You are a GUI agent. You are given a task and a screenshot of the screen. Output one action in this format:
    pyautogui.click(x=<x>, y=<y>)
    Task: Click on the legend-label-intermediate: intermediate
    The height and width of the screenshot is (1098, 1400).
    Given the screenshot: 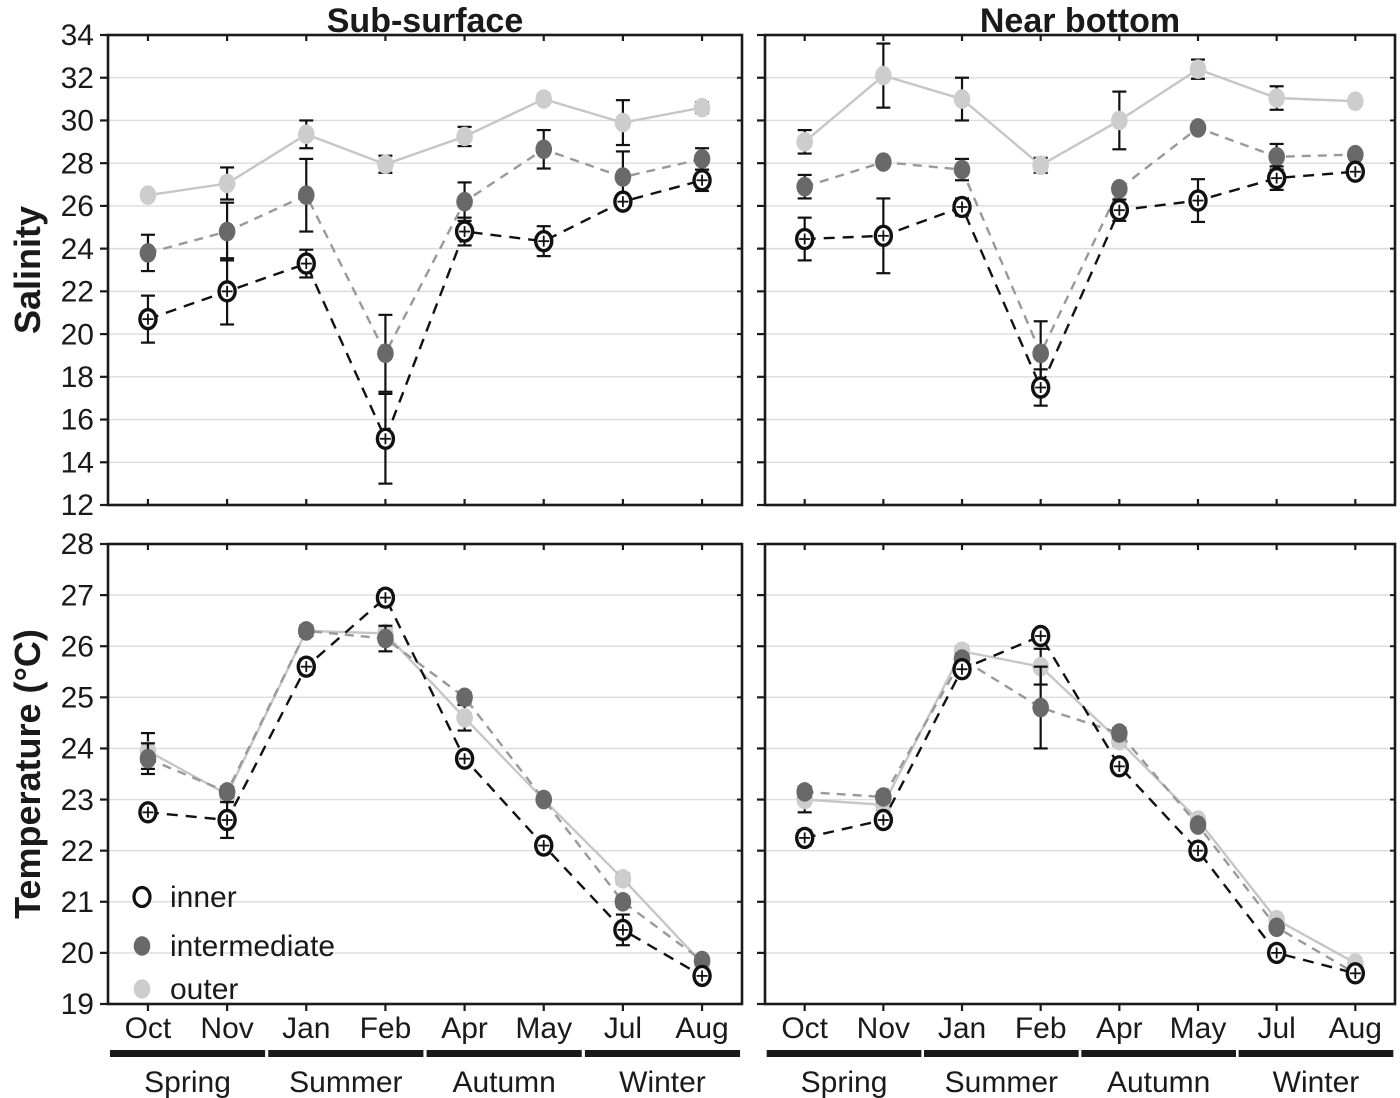 What is the action you would take?
    pyautogui.click(x=252, y=946)
    